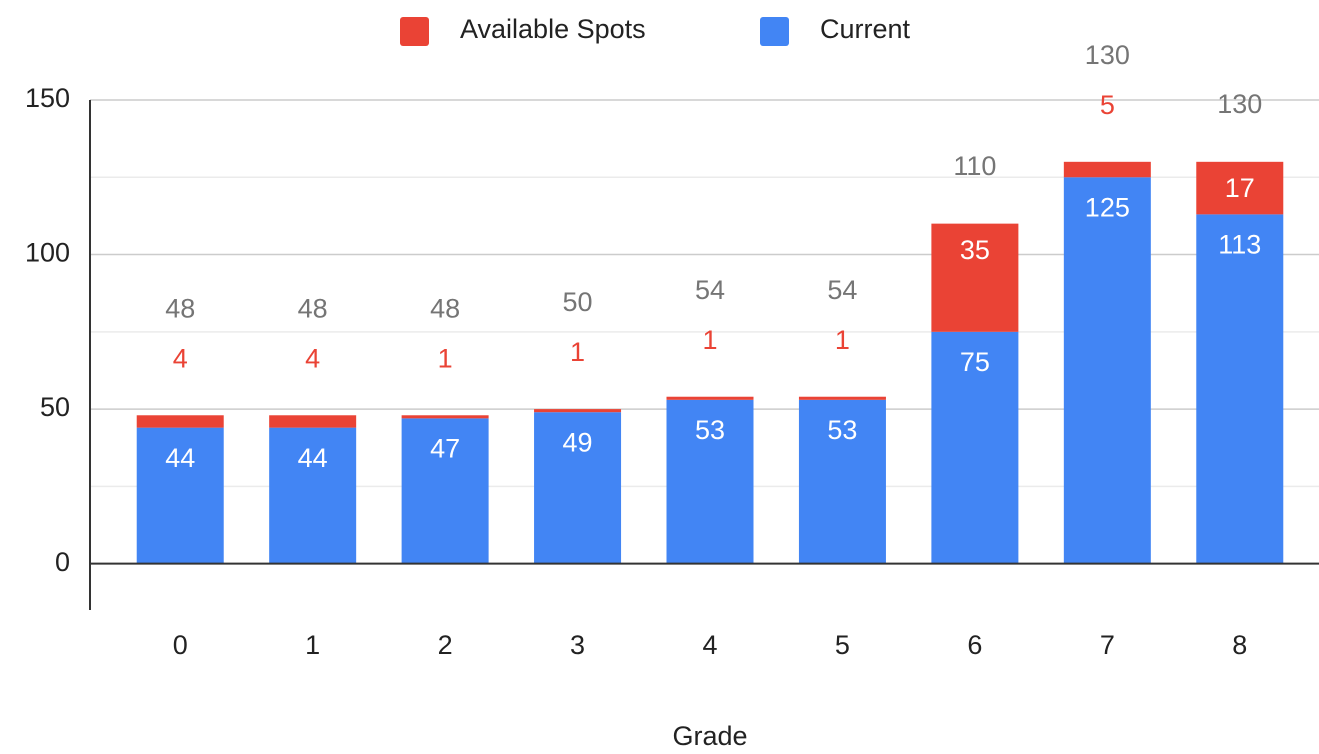 Image resolution: width=1319 pixels, height=754 pixels. What do you see at coordinates (55, 407) in the screenshot?
I see `y-tick-label: 50` at bounding box center [55, 407].